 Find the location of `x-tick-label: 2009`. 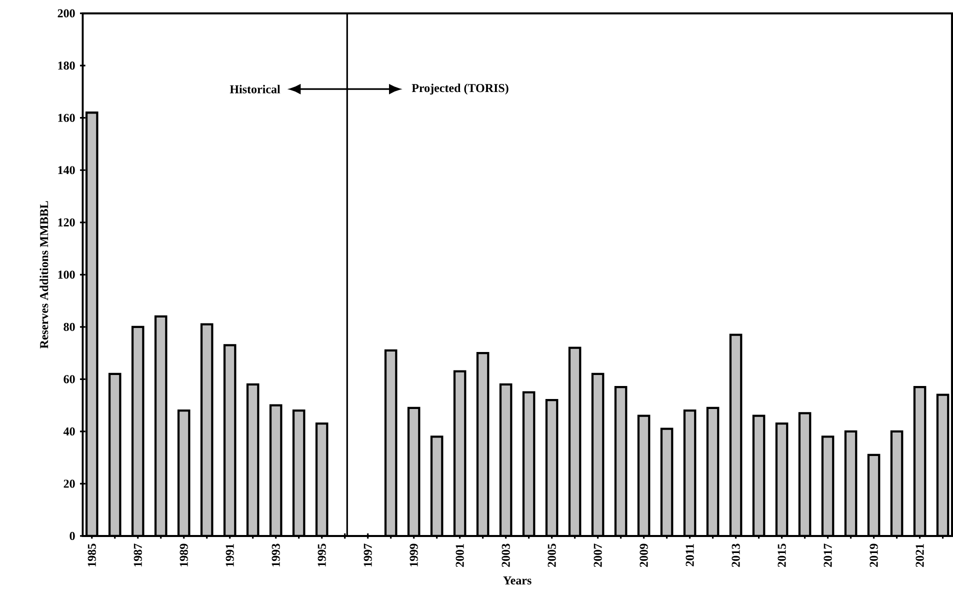

x-tick-label: 2009 is located at coordinates (644, 555).